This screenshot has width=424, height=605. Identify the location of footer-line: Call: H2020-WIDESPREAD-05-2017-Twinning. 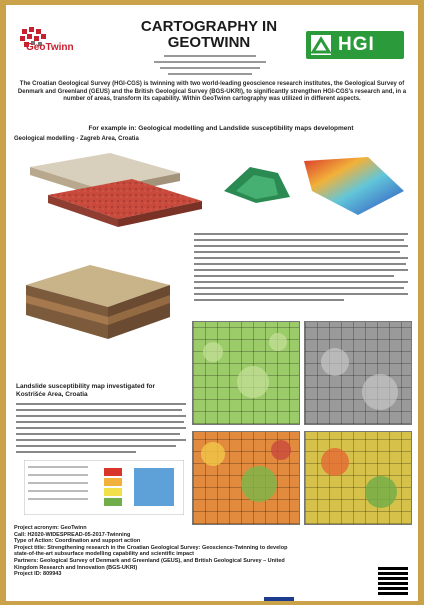
(72, 534).